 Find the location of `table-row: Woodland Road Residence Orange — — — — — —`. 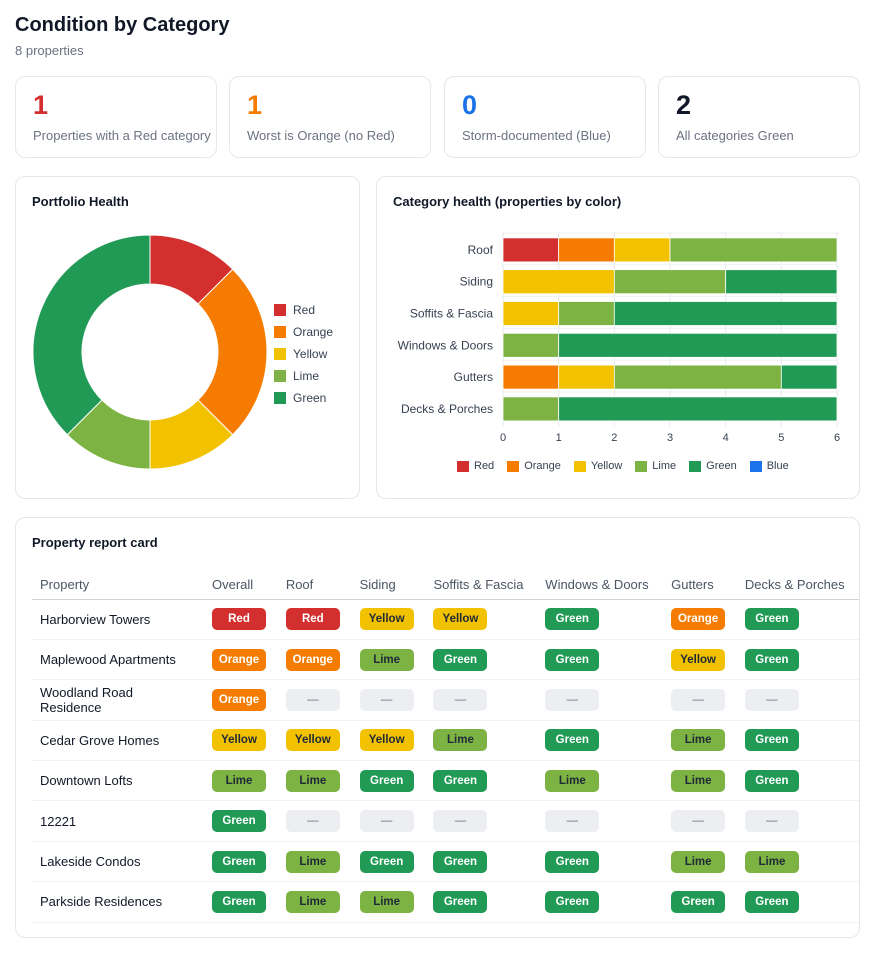

table-row: Woodland Road Residence Orange — — — — — — is located at coordinates (445, 700).